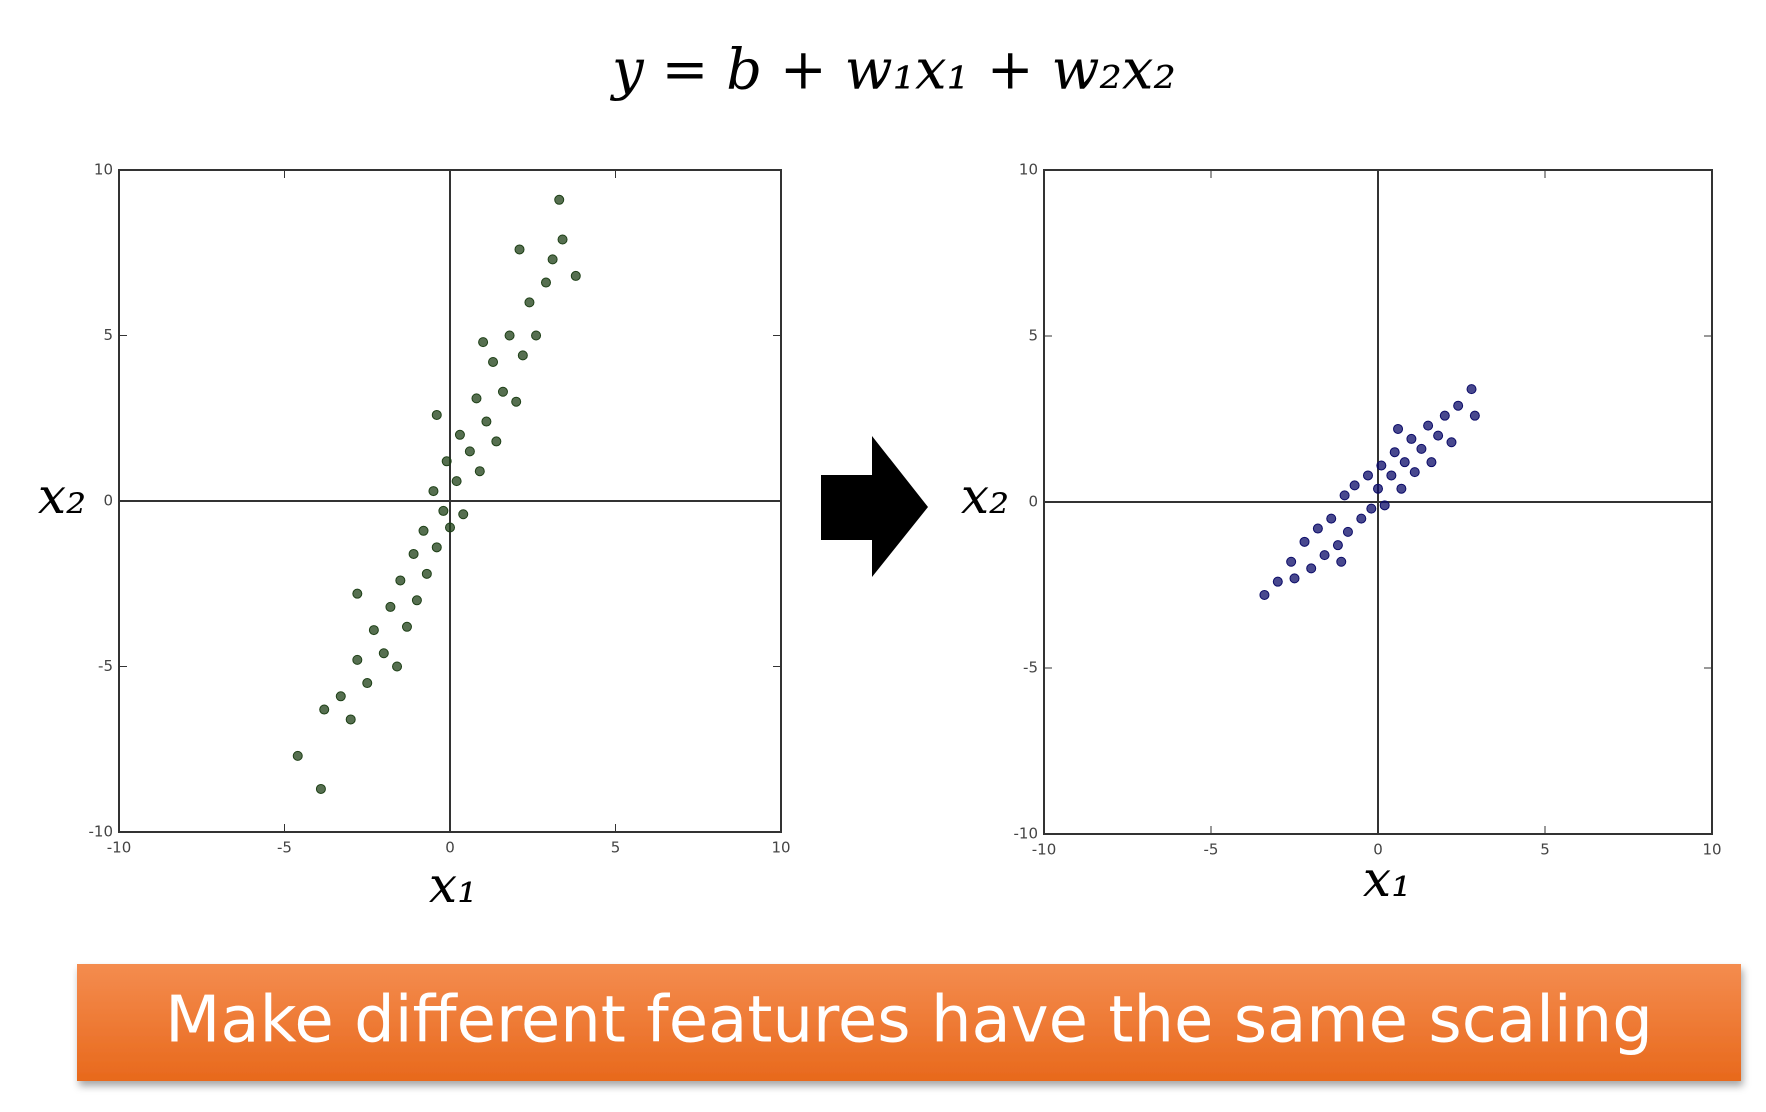 Image resolution: width=1766 pixels, height=1112 pixels. I want to click on formula: y = b + w₁x₁ + w₂x₂, so click(892, 70).